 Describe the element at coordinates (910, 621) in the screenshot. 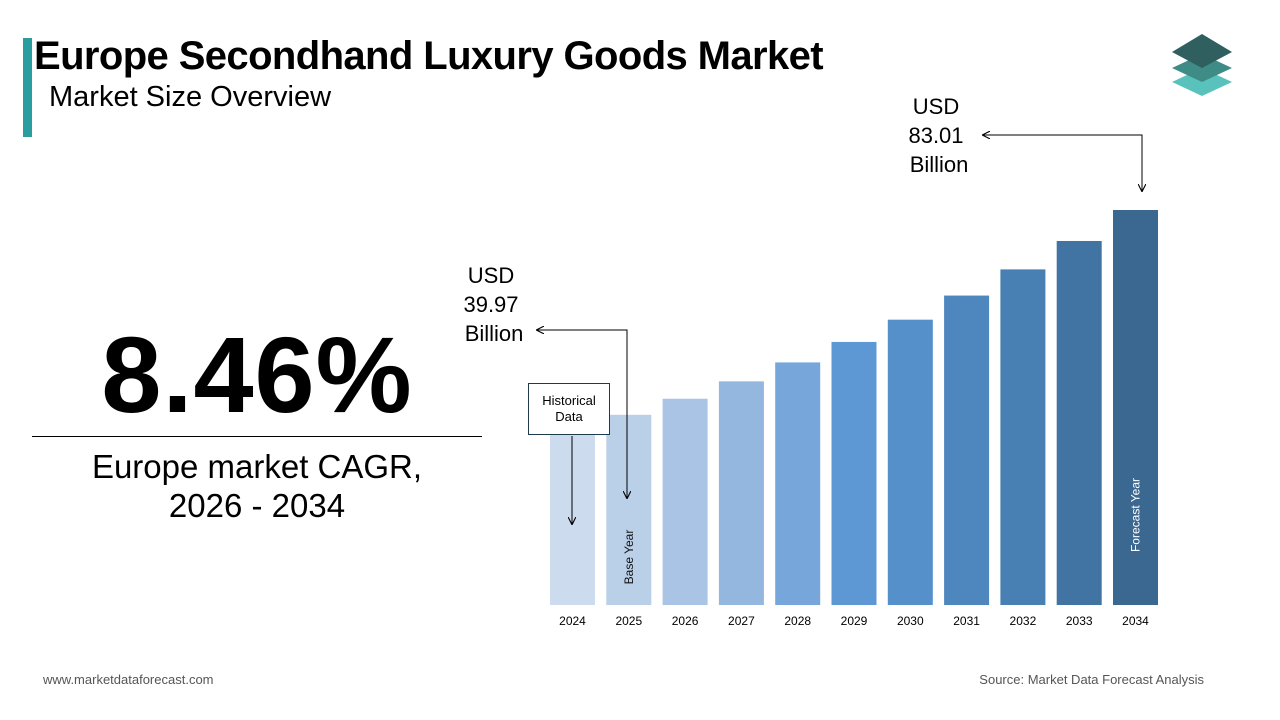

I see `x-tick-2030: 2030` at that location.